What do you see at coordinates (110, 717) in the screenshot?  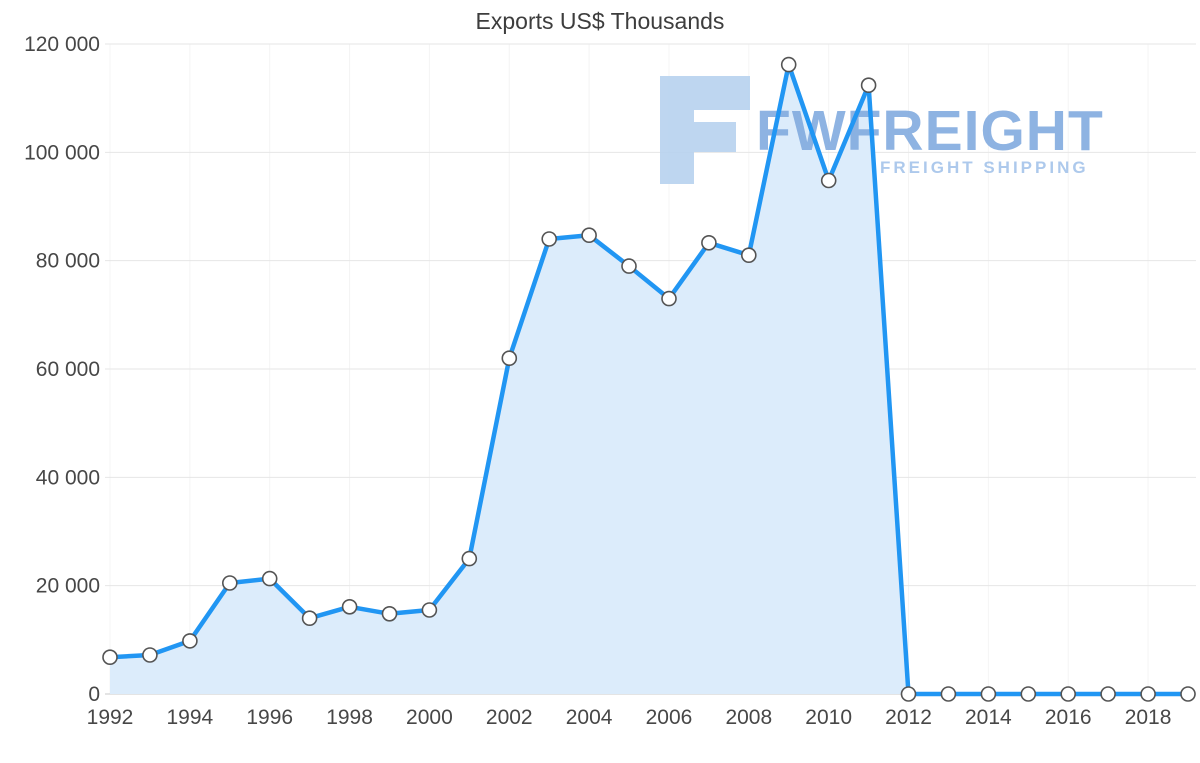 I see `x-axis-label: 1992` at bounding box center [110, 717].